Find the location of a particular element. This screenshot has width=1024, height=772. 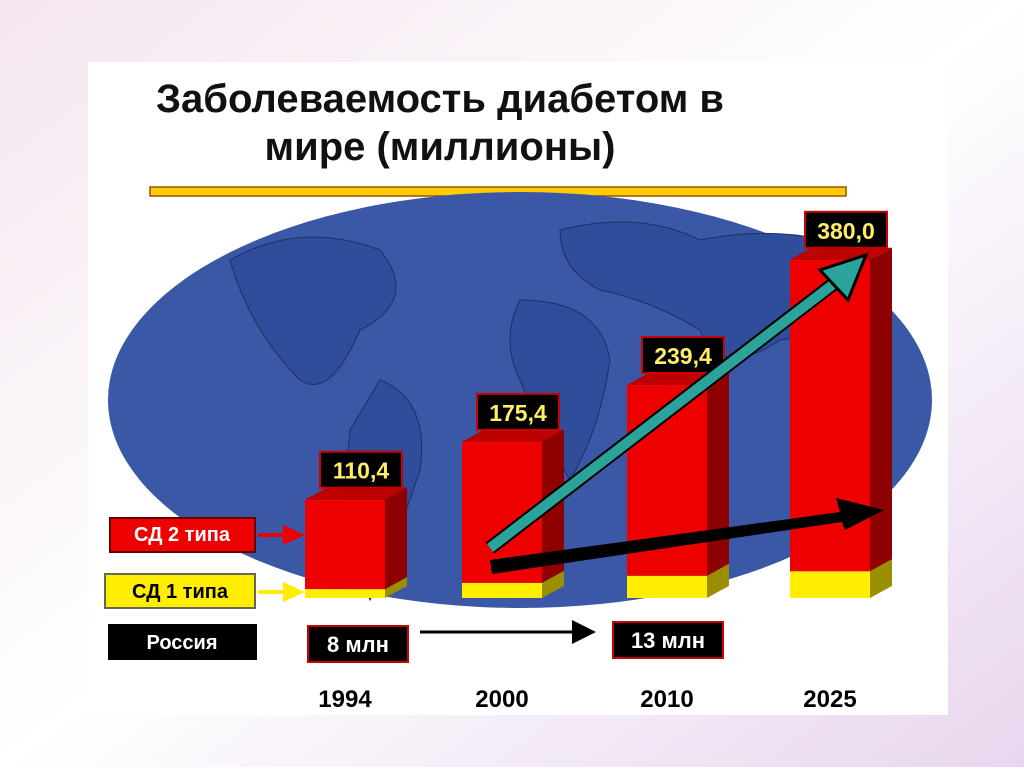

chart-title: Заболеваемость диабетом в мире (миллионы) is located at coordinates (440, 123).